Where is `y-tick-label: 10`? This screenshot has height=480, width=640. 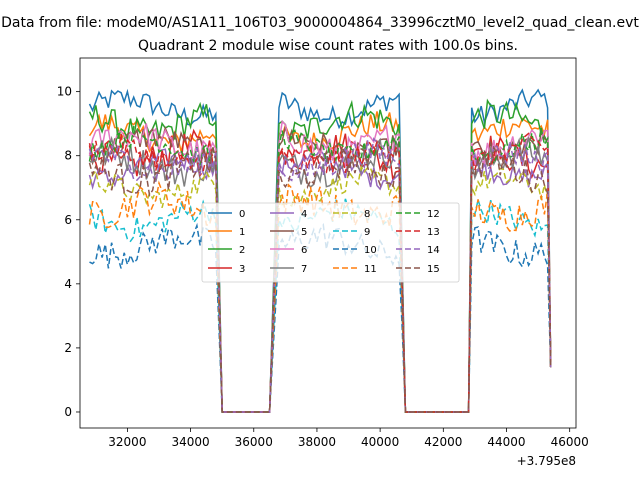 y-tick-label: 10 is located at coordinates (64, 92).